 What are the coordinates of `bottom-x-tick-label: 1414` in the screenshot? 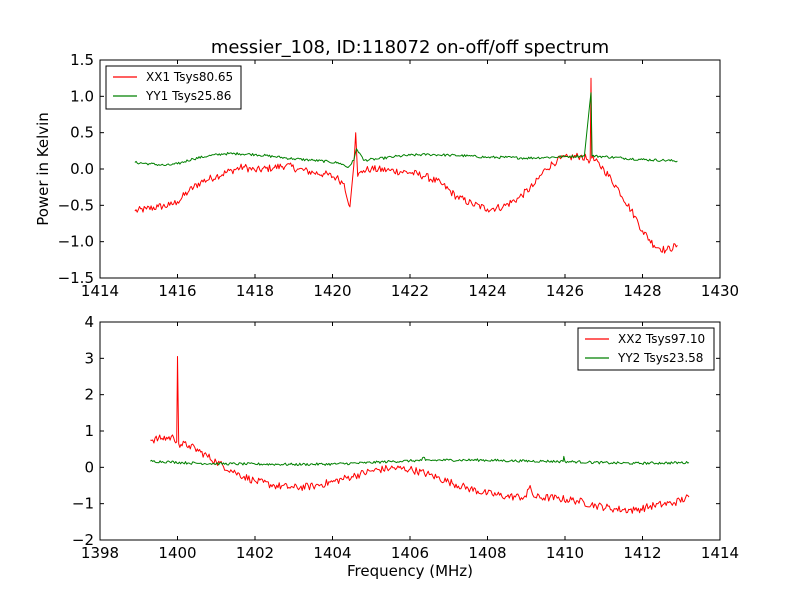 It's located at (720, 553).